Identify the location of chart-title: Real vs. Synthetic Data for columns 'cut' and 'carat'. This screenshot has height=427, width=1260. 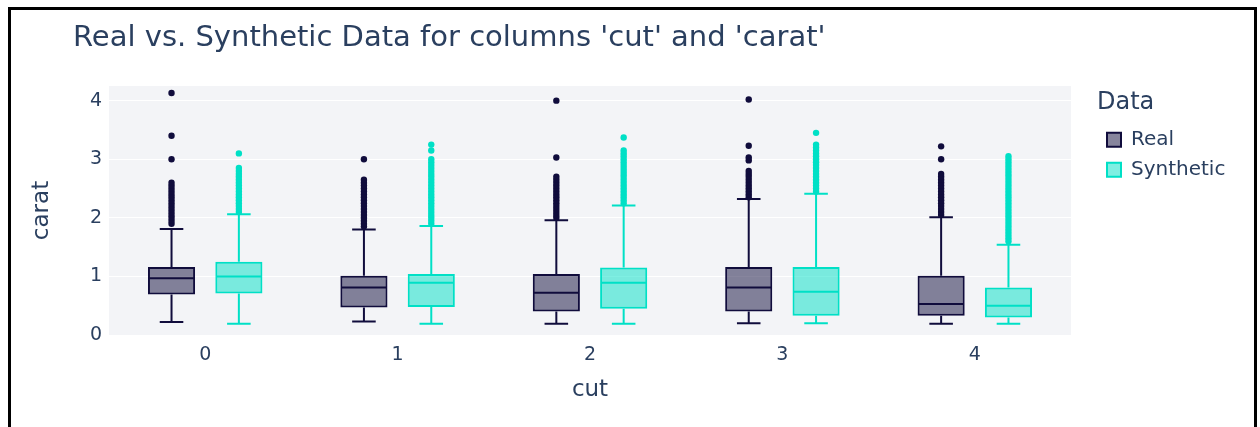
(449, 35).